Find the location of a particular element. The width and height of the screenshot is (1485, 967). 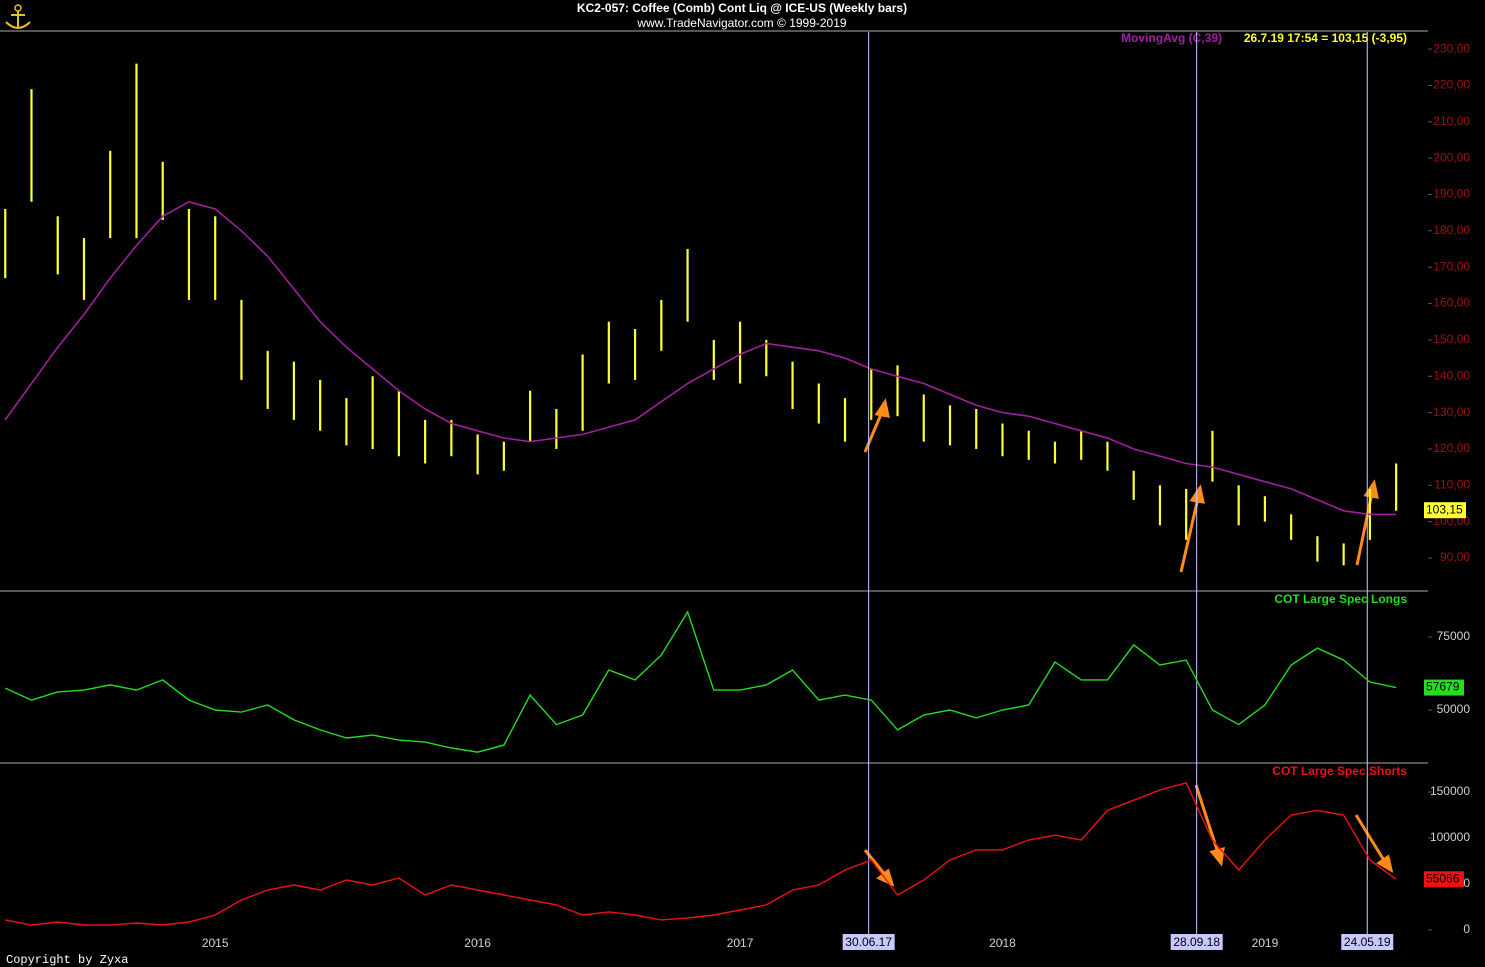

chart-subtitle: www.TradeNavigator.com © 1999-2019 is located at coordinates (741, 23).